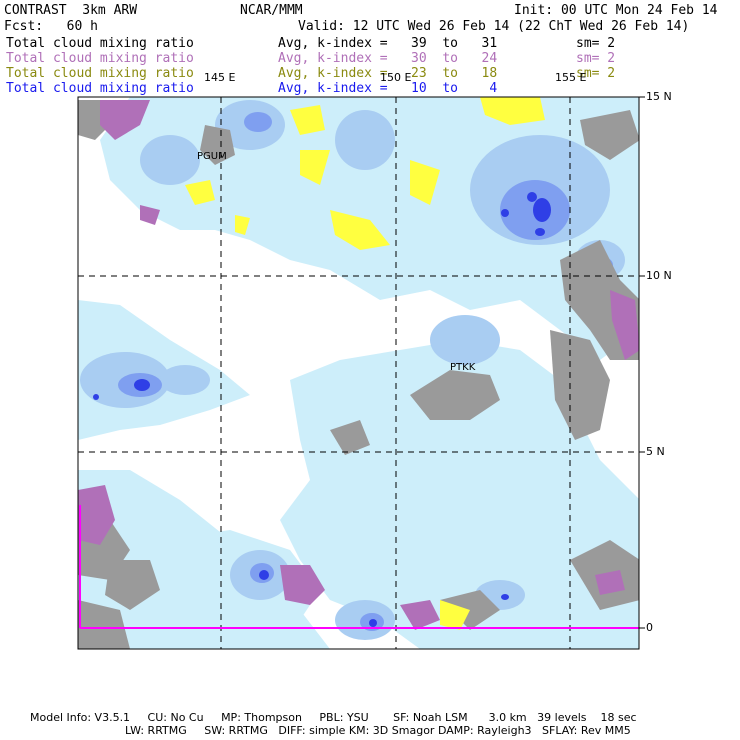  What do you see at coordinates (212, 156) in the screenshot?
I see `station-pgum: PGUM` at bounding box center [212, 156].